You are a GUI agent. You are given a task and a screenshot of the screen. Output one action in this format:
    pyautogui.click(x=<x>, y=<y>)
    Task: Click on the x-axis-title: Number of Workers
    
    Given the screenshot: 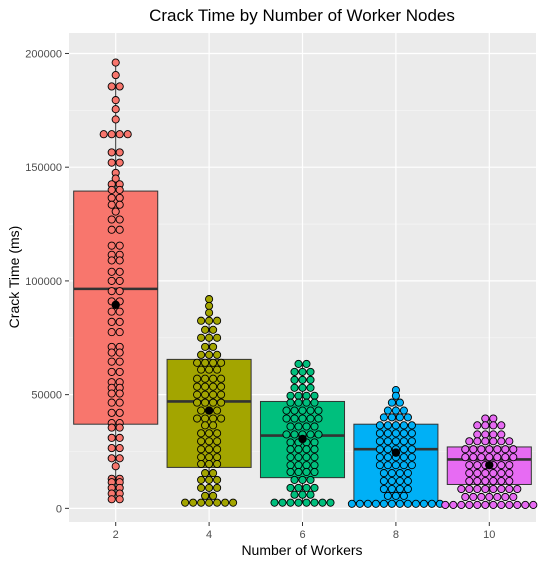 What is the action you would take?
    pyautogui.click(x=301, y=550)
    